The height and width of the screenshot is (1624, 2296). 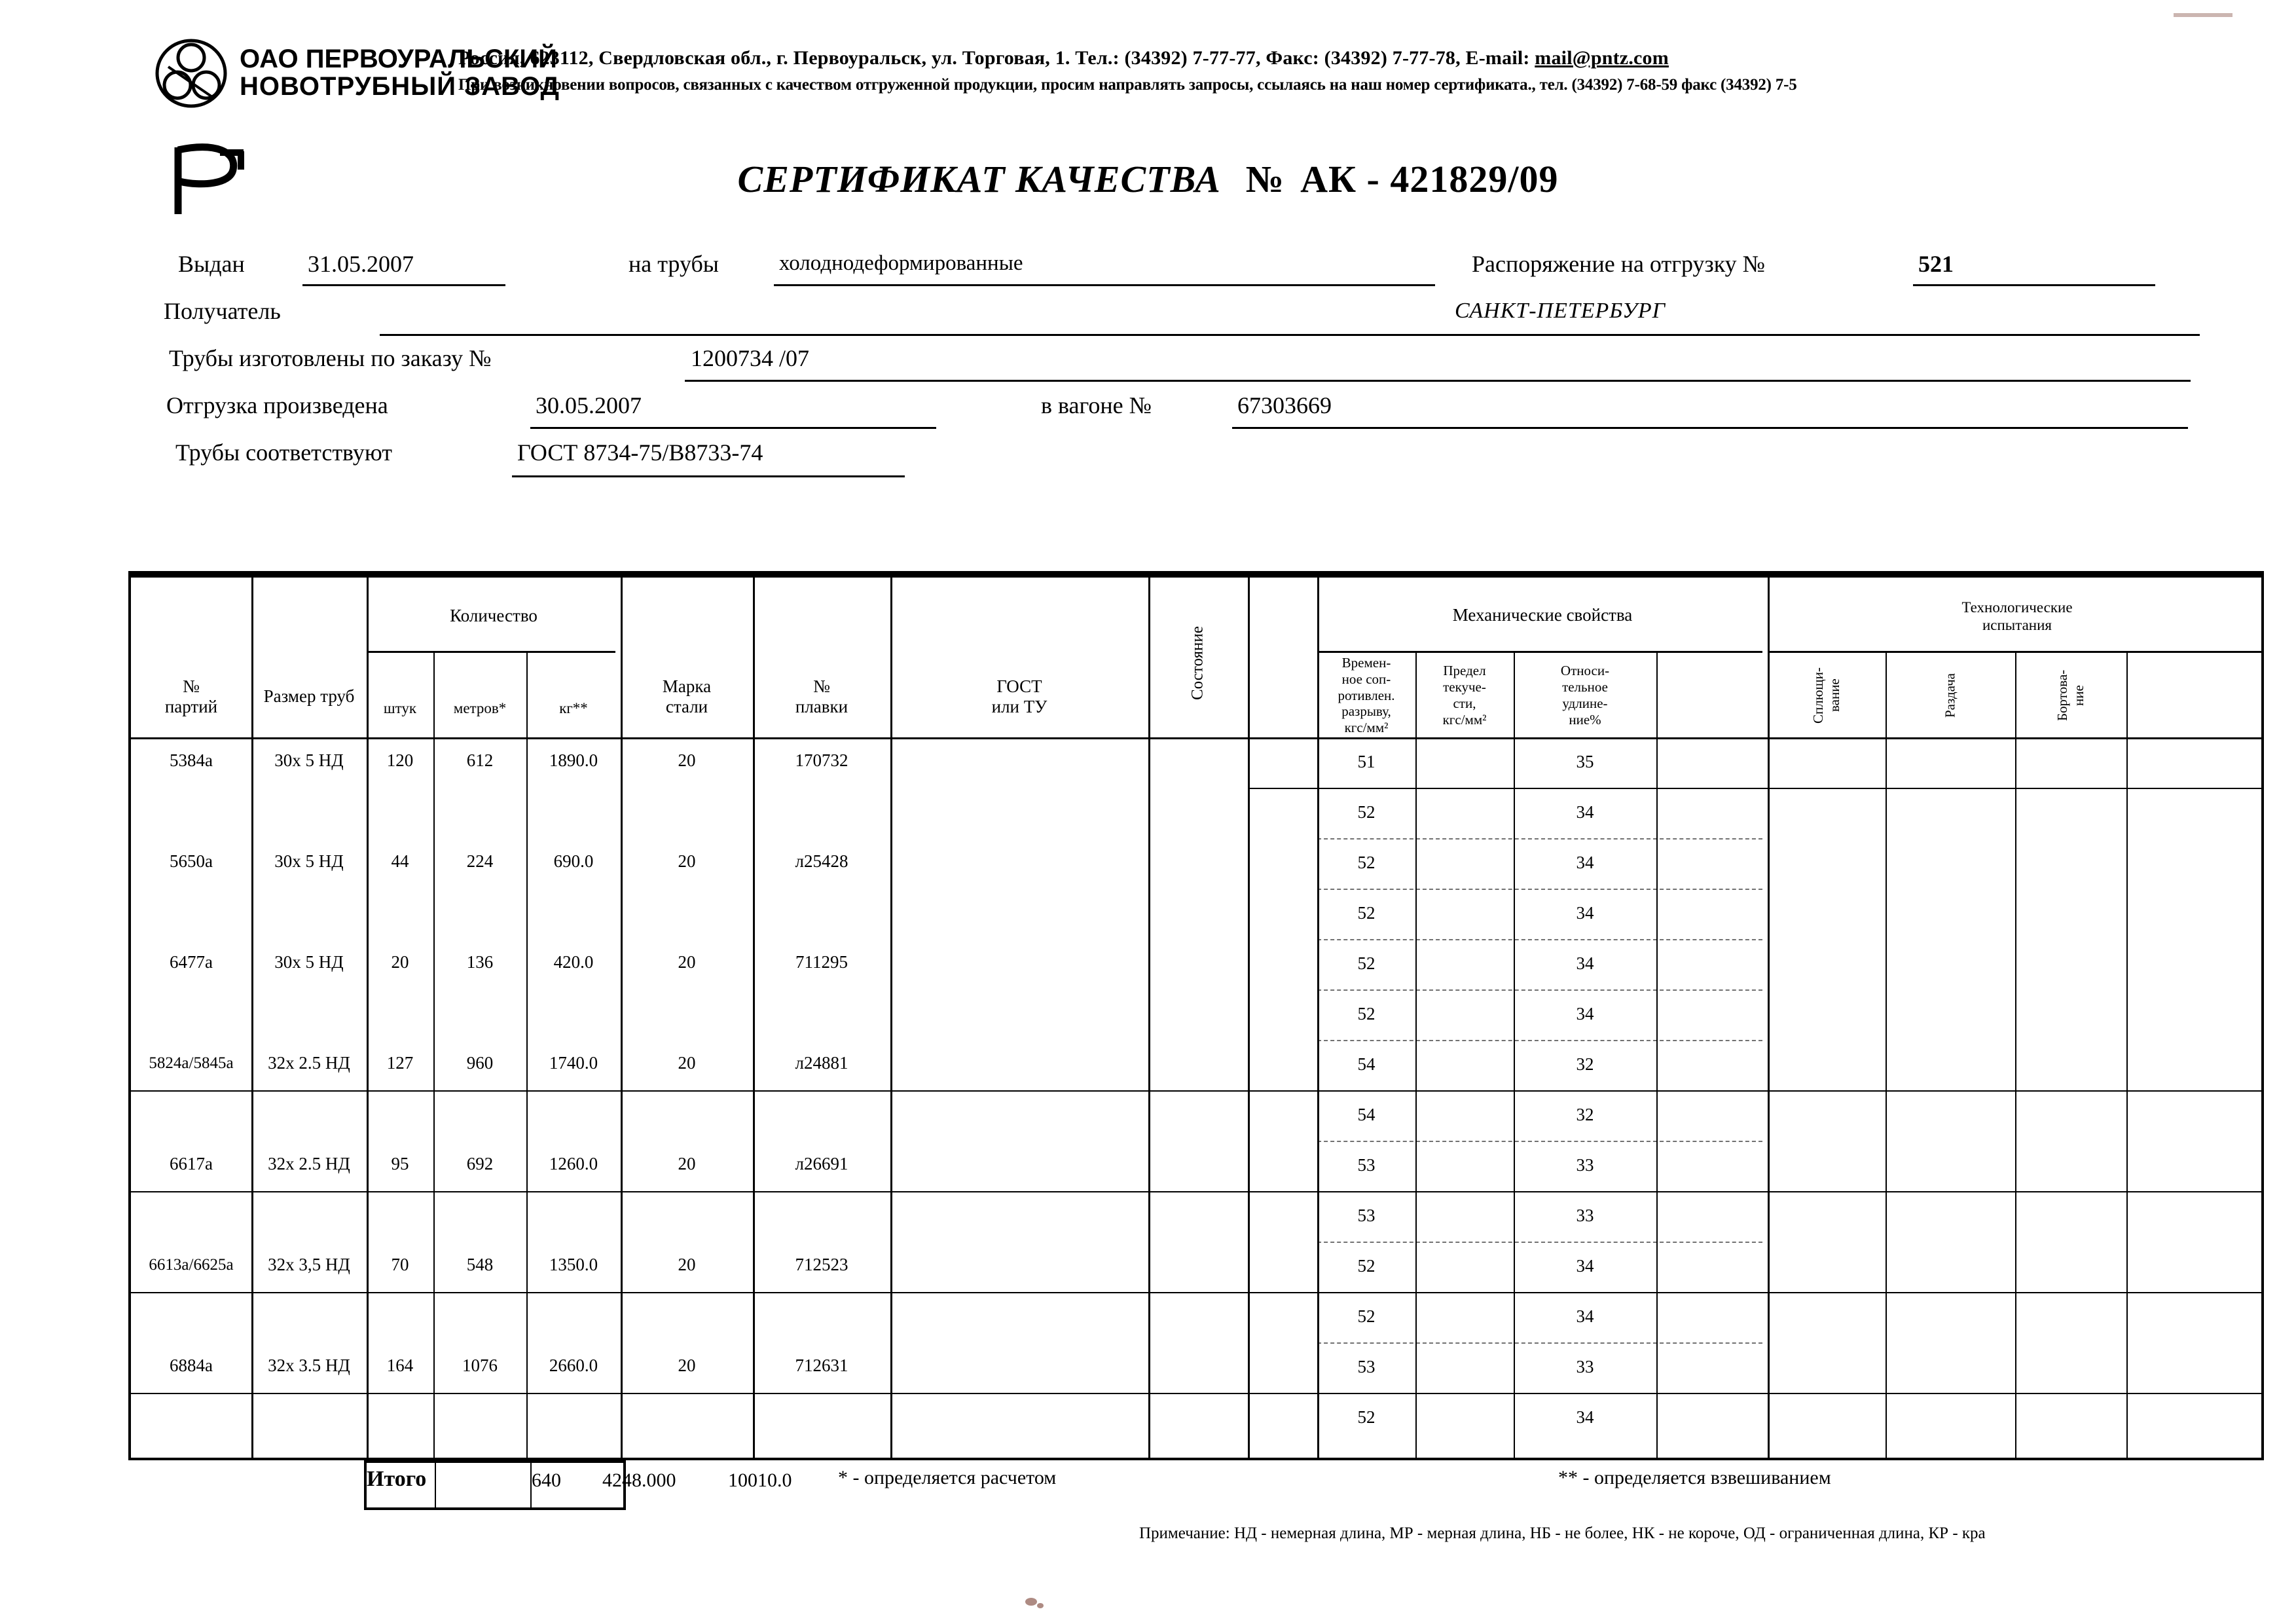 I want to click on footnote-star-two: ** - определяется взвешиванием, so click(x=1694, y=1477).